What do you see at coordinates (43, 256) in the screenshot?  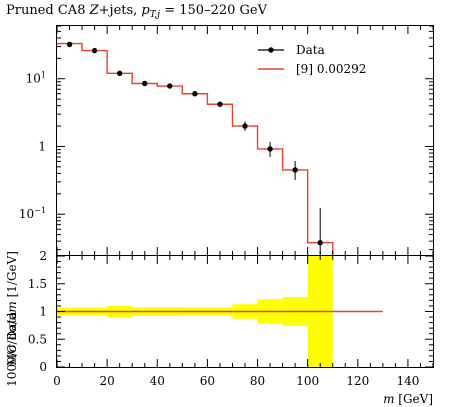 I see `ratio-y-tick-label: 2` at bounding box center [43, 256].